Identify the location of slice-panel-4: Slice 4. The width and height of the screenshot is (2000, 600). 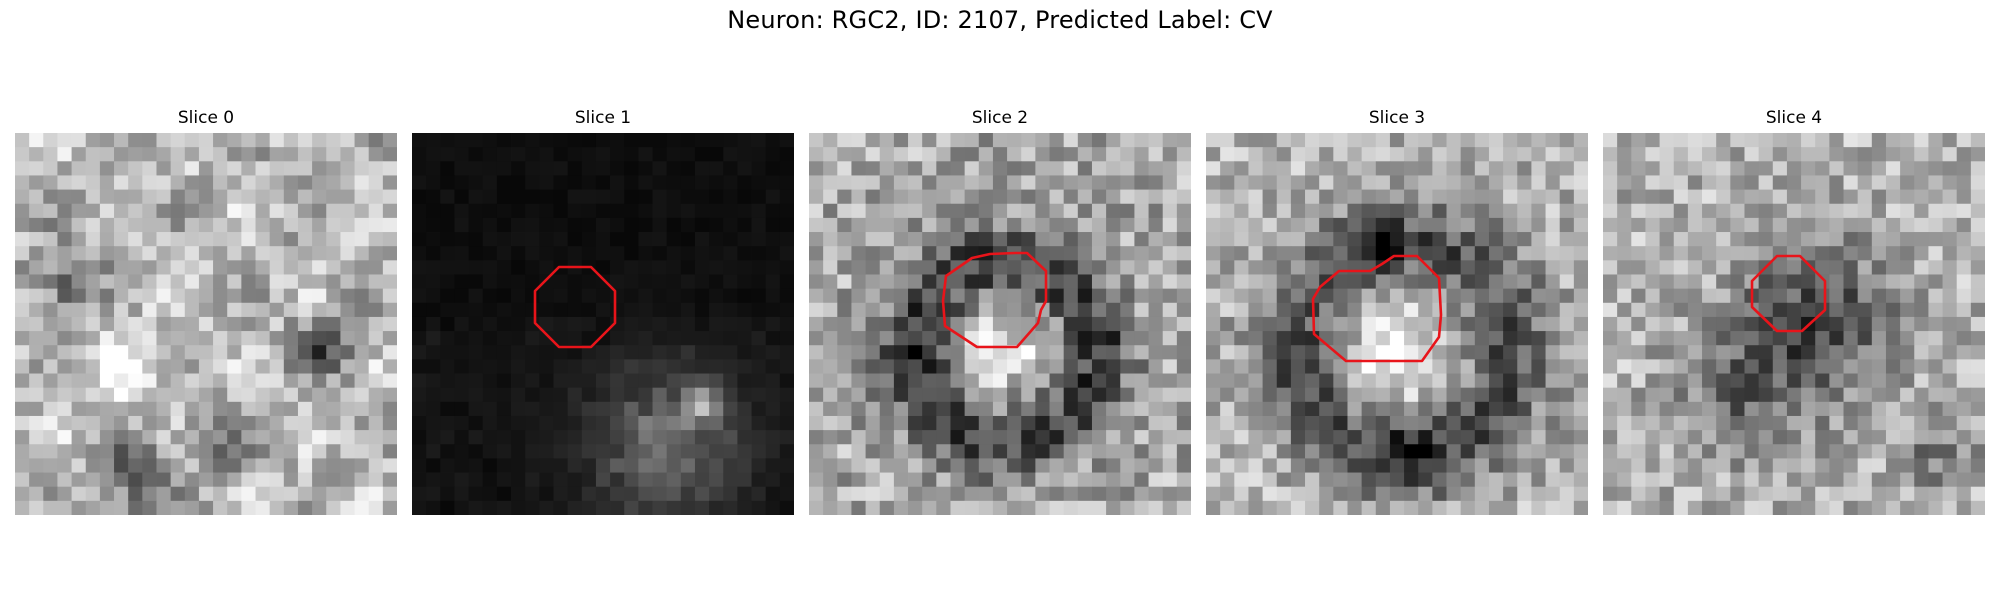
(1794, 311).